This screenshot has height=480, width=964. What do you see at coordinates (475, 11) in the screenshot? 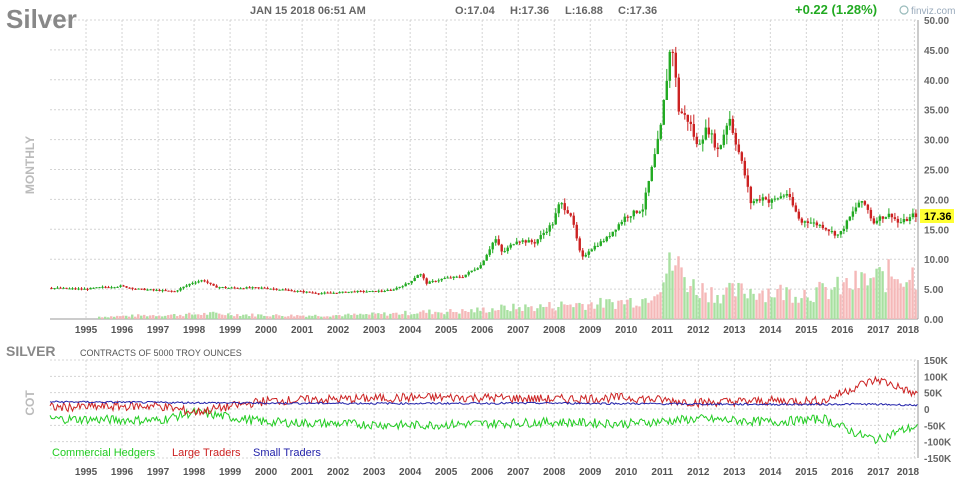
I see `open-price: O:17.04` at bounding box center [475, 11].